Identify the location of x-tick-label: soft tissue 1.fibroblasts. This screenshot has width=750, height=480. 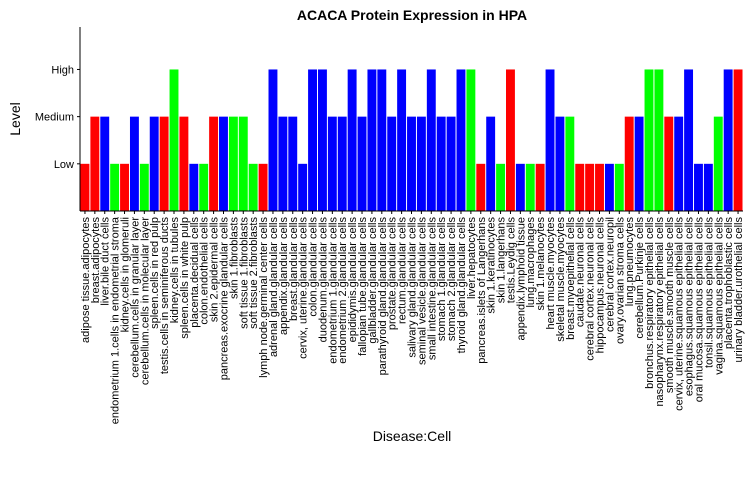
(244, 273).